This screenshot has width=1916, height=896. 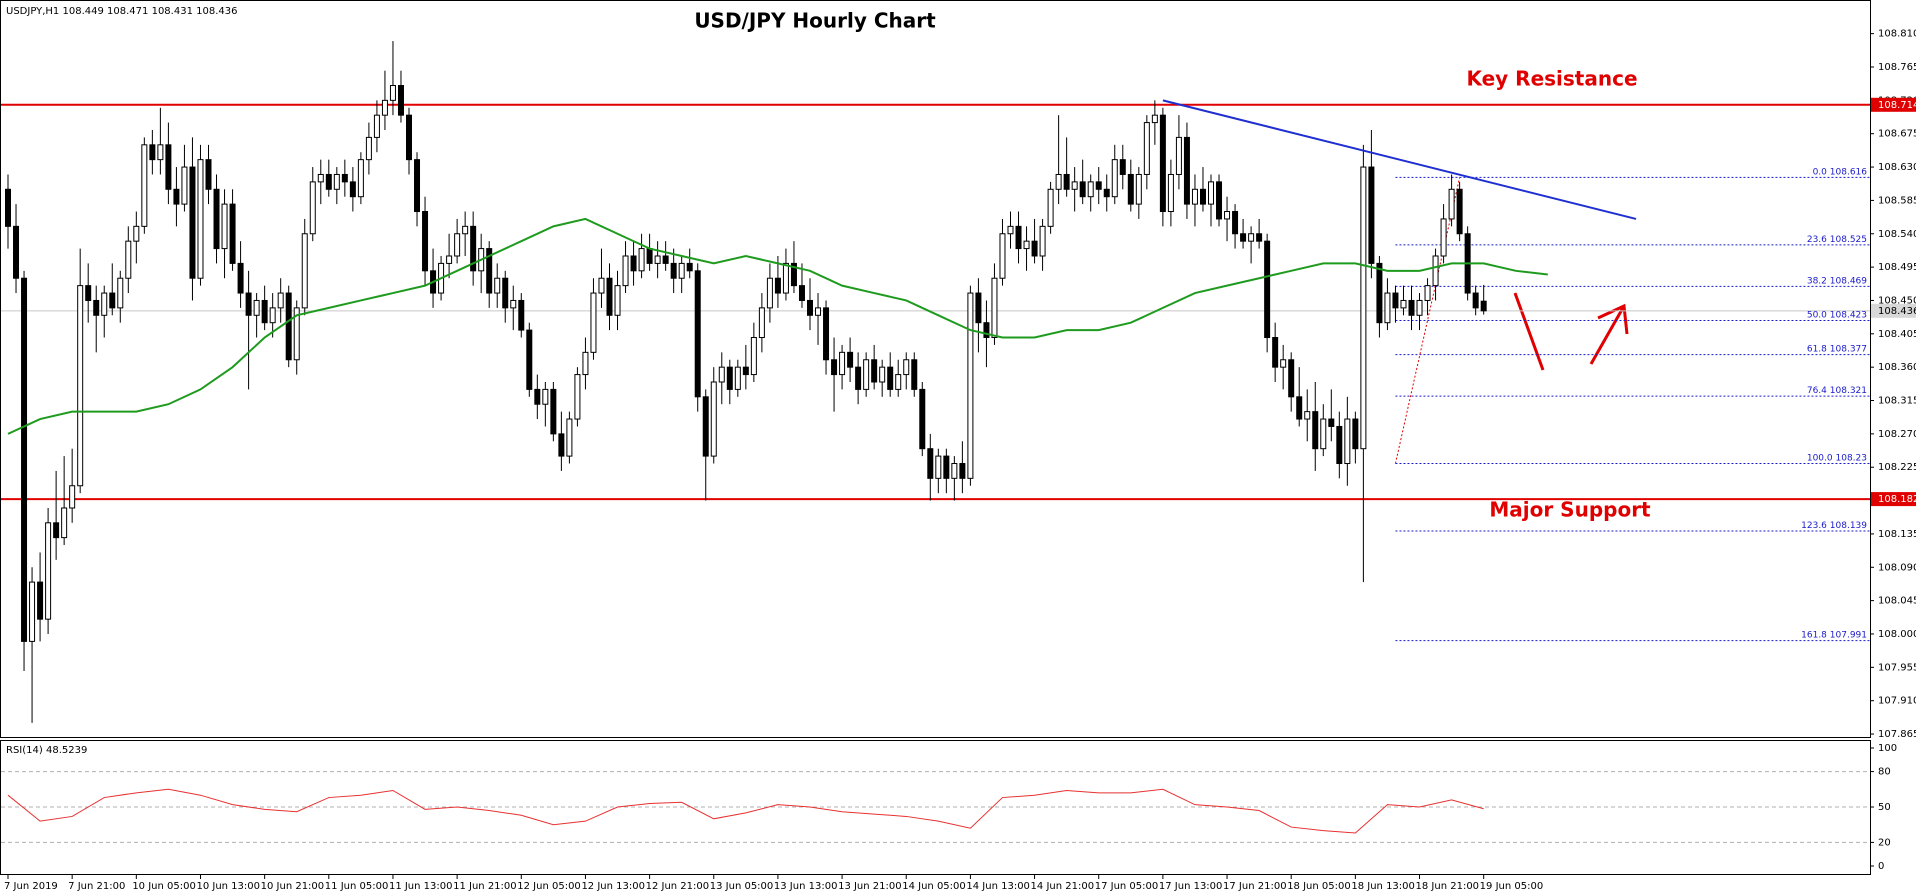 What do you see at coordinates (1848, 391) in the screenshot?
I see `fib-price: 108.321` at bounding box center [1848, 391].